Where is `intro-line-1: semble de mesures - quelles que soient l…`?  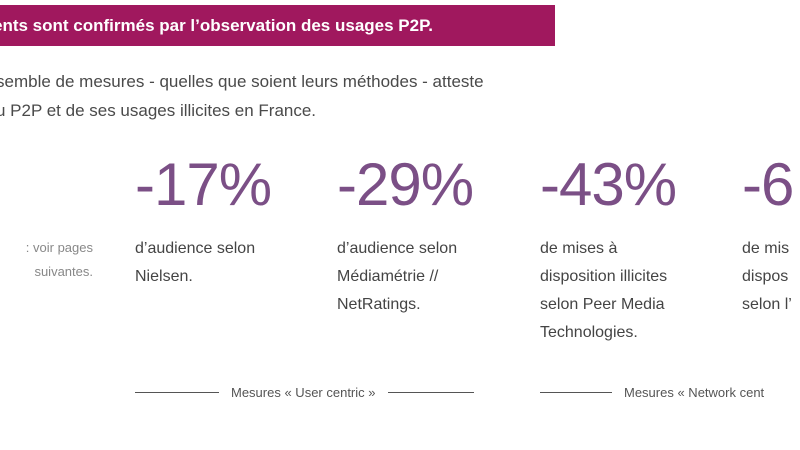 intro-line-1: semble de mesures - quelles que soient l… is located at coordinates (242, 81).